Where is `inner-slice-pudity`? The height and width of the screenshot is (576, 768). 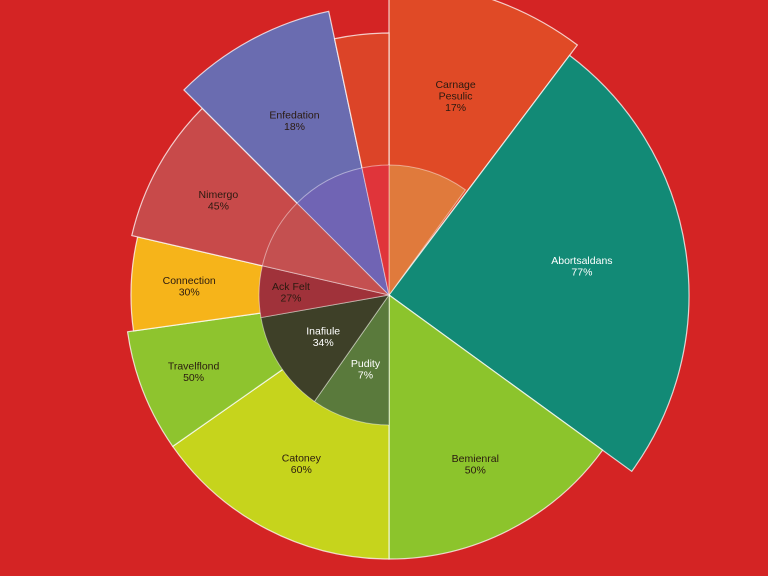 inner-slice-pudity is located at coordinates (351, 359).